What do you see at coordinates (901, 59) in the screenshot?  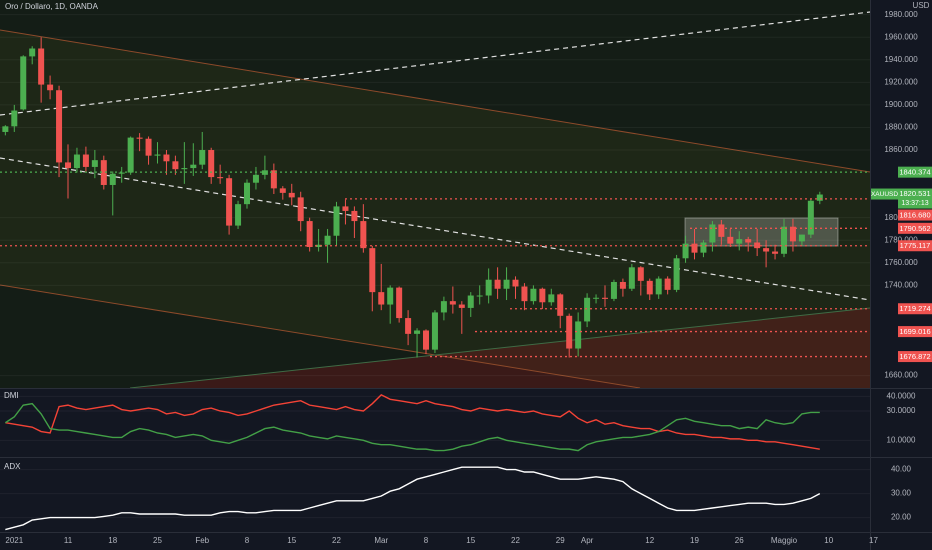 I see `y-tick-label: 1940.000` at bounding box center [901, 59].